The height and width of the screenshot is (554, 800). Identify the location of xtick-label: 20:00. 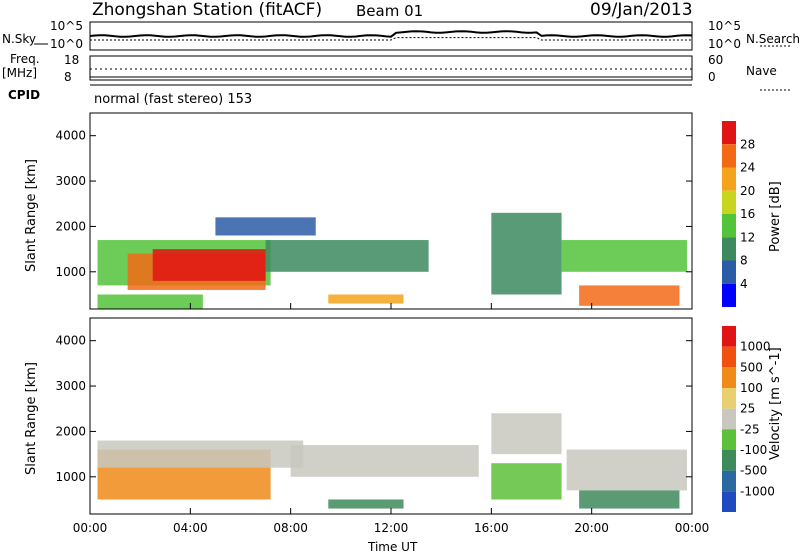
(591, 528).